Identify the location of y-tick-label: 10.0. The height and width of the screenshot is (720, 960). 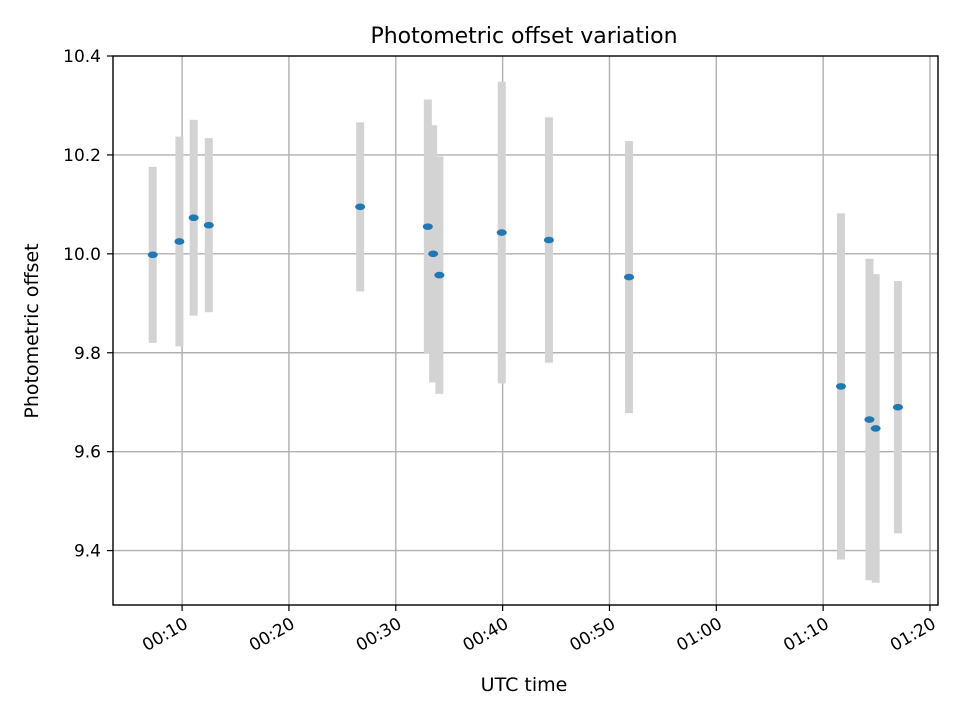
(82, 255).